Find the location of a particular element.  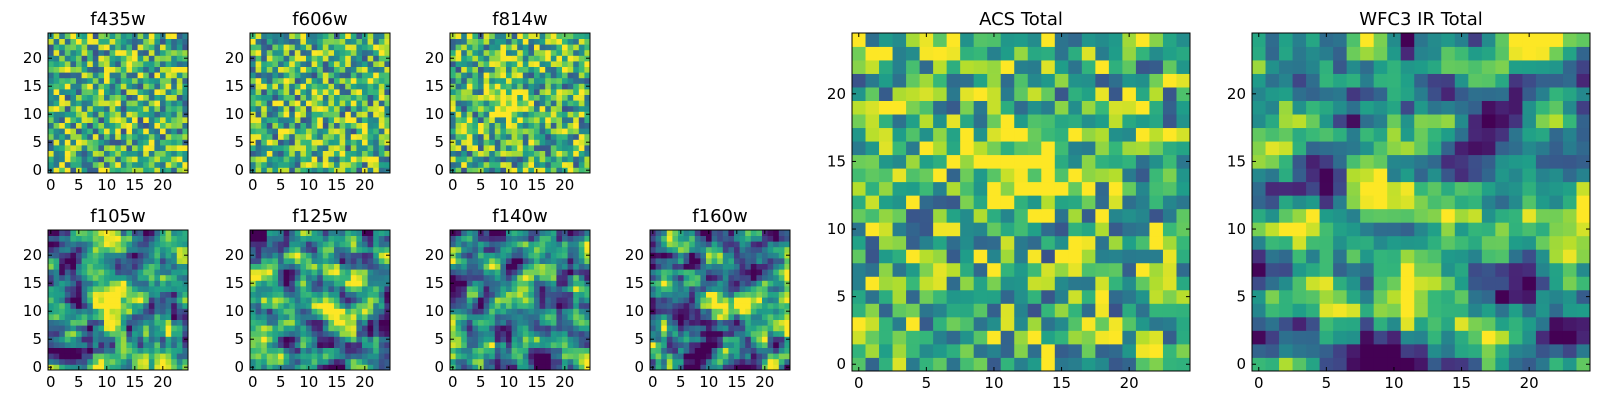

y-tick-label: 5 is located at coordinates (439, 339).